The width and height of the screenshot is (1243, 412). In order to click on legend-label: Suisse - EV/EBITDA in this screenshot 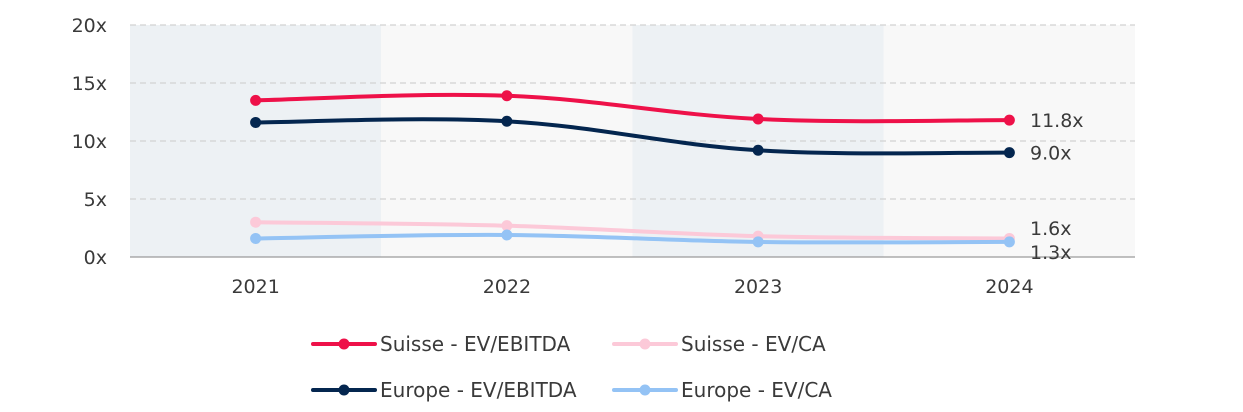, I will do `click(475, 344)`.